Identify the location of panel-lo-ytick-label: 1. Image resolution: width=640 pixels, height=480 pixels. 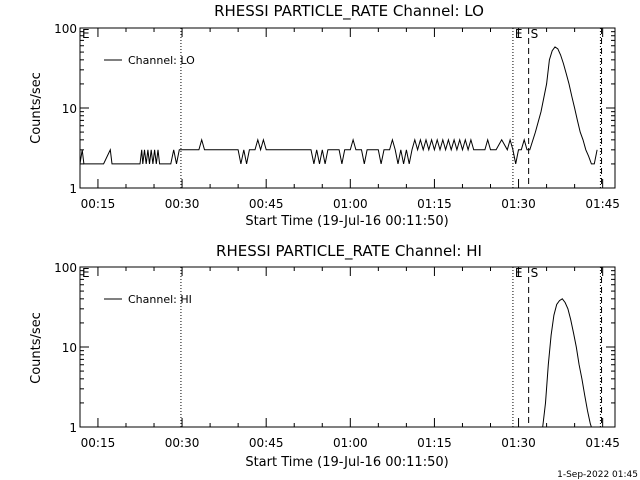
(73, 189).